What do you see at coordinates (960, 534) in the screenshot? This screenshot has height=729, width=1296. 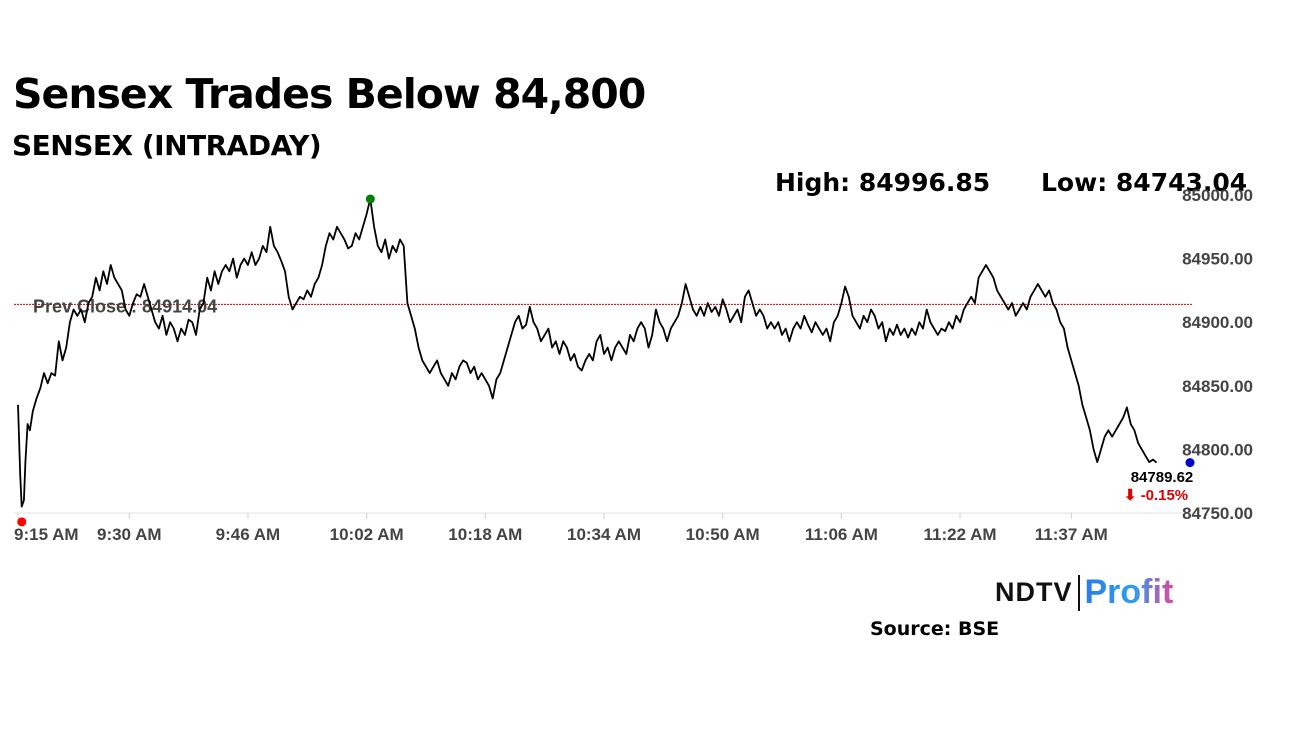 I see `x-tick-label: 11:22 AM` at bounding box center [960, 534].